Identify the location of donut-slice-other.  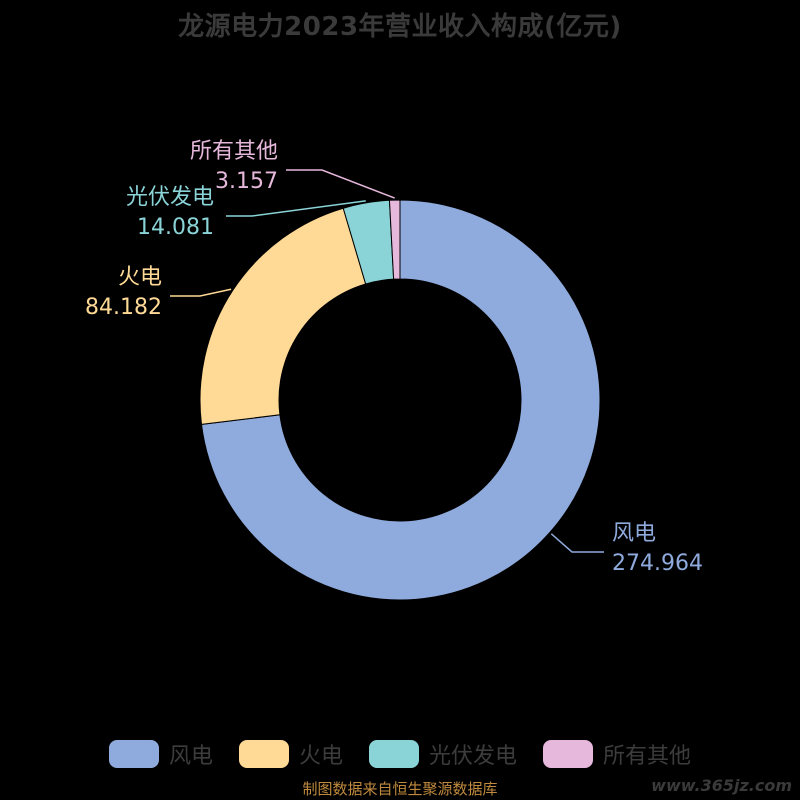
(394, 239).